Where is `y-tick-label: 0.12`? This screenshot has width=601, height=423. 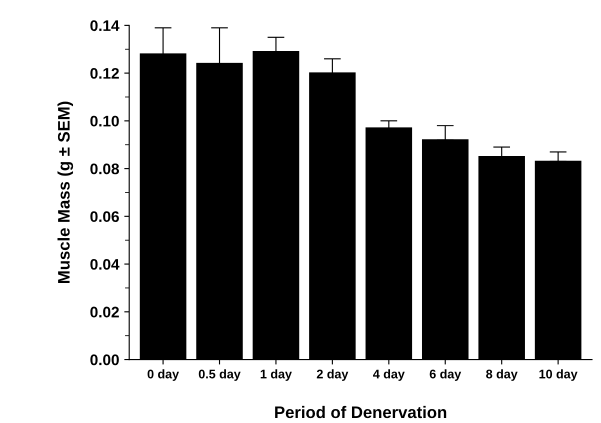
y-tick-label: 0.12 is located at coordinates (104, 73).